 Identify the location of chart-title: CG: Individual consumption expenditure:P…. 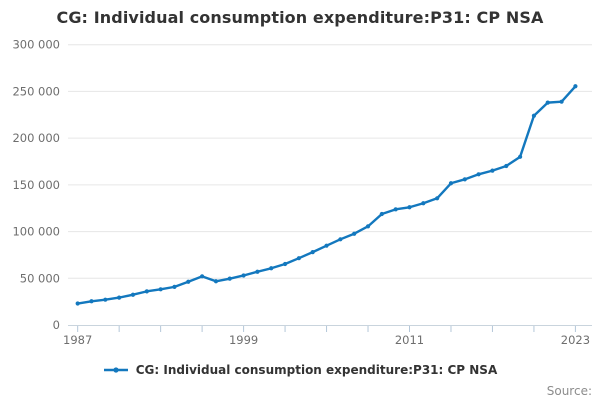
(300, 17).